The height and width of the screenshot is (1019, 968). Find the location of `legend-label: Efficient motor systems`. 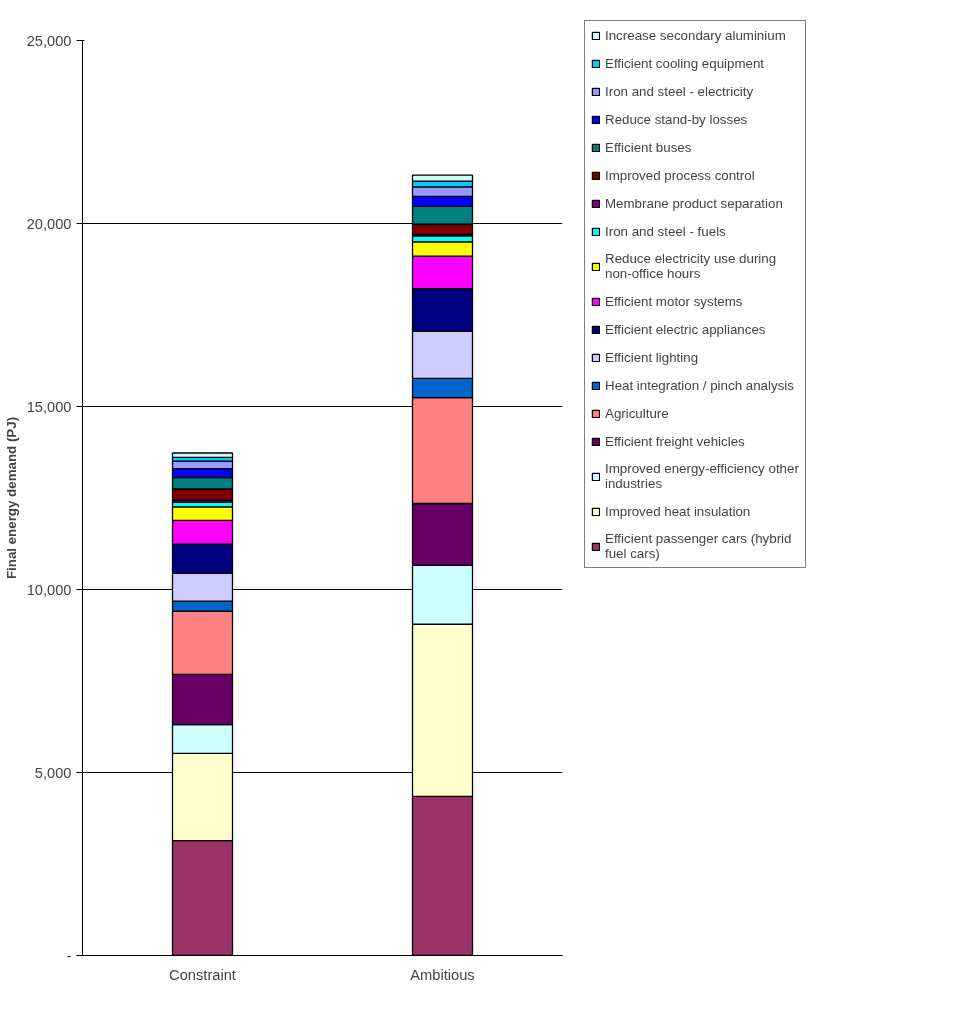

legend-label: Efficient motor systems is located at coordinates (674, 301).